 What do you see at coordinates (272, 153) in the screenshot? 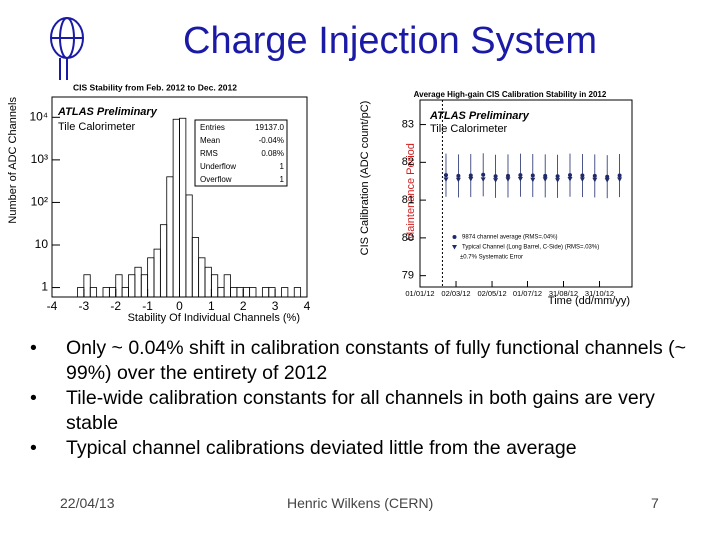
I see `stats-value: 0.08%` at bounding box center [272, 153].